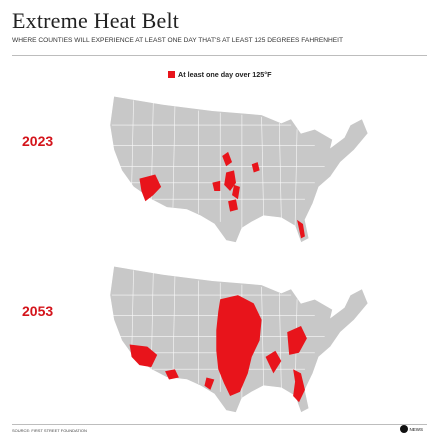 This screenshot has height=439, width=439. What do you see at coordinates (239, 346) in the screenshot?
I see `heat-area-central` at bounding box center [239, 346].